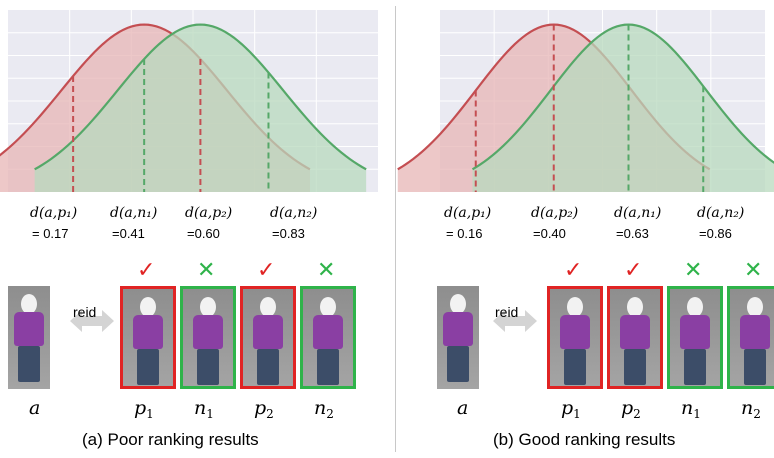  I want to click on negative-distance-curve, so click(200, 97).